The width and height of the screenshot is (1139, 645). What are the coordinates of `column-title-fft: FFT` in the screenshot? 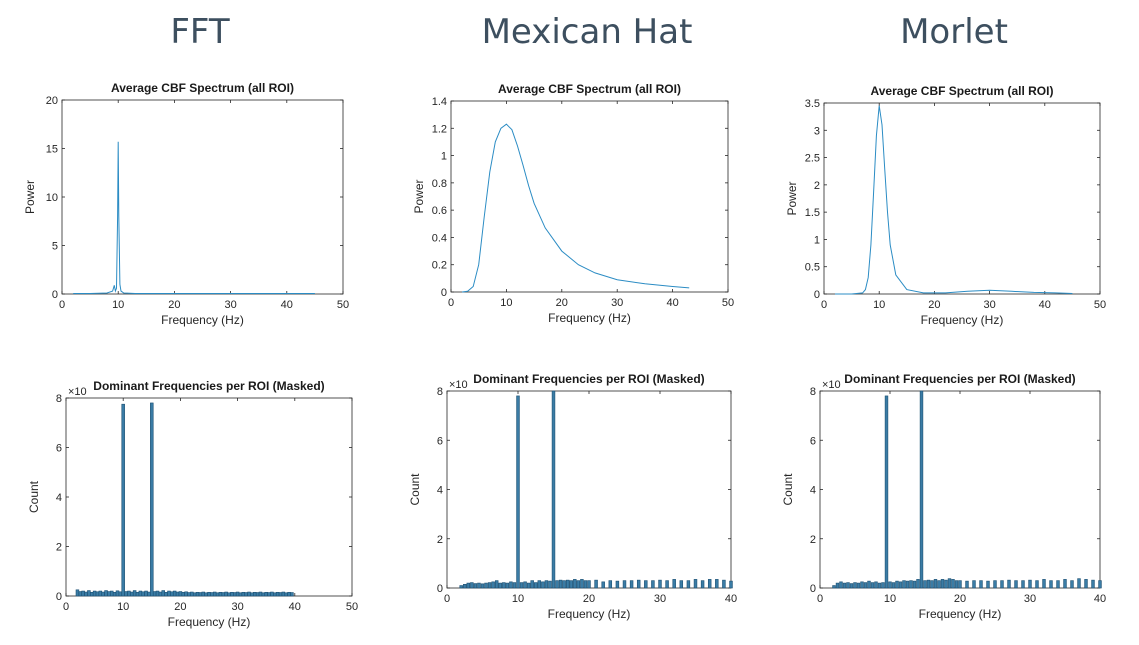 It's located at (200, 32).